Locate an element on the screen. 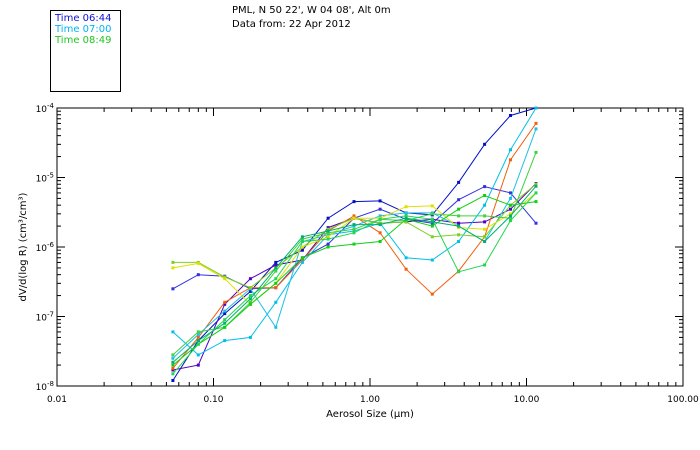  data-date: Data from: 22 Apr 2012 is located at coordinates (291, 24).